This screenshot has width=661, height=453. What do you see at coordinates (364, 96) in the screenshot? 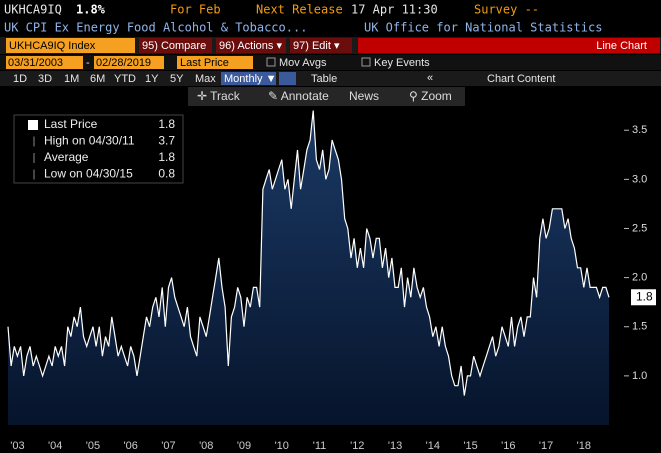
I see `tool-button: News` at bounding box center [364, 96].